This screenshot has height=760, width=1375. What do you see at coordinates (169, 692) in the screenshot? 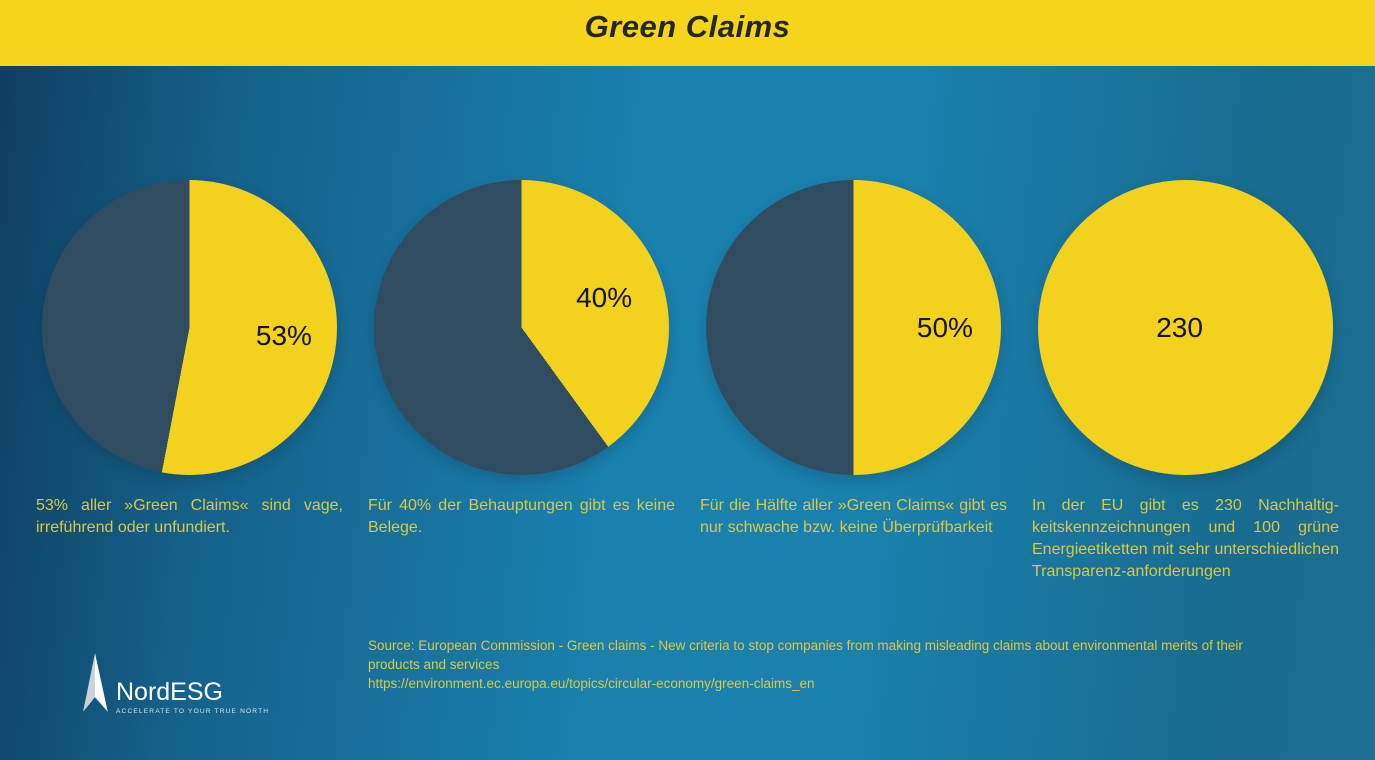
I see `logo-name: NordESG` at bounding box center [169, 692].